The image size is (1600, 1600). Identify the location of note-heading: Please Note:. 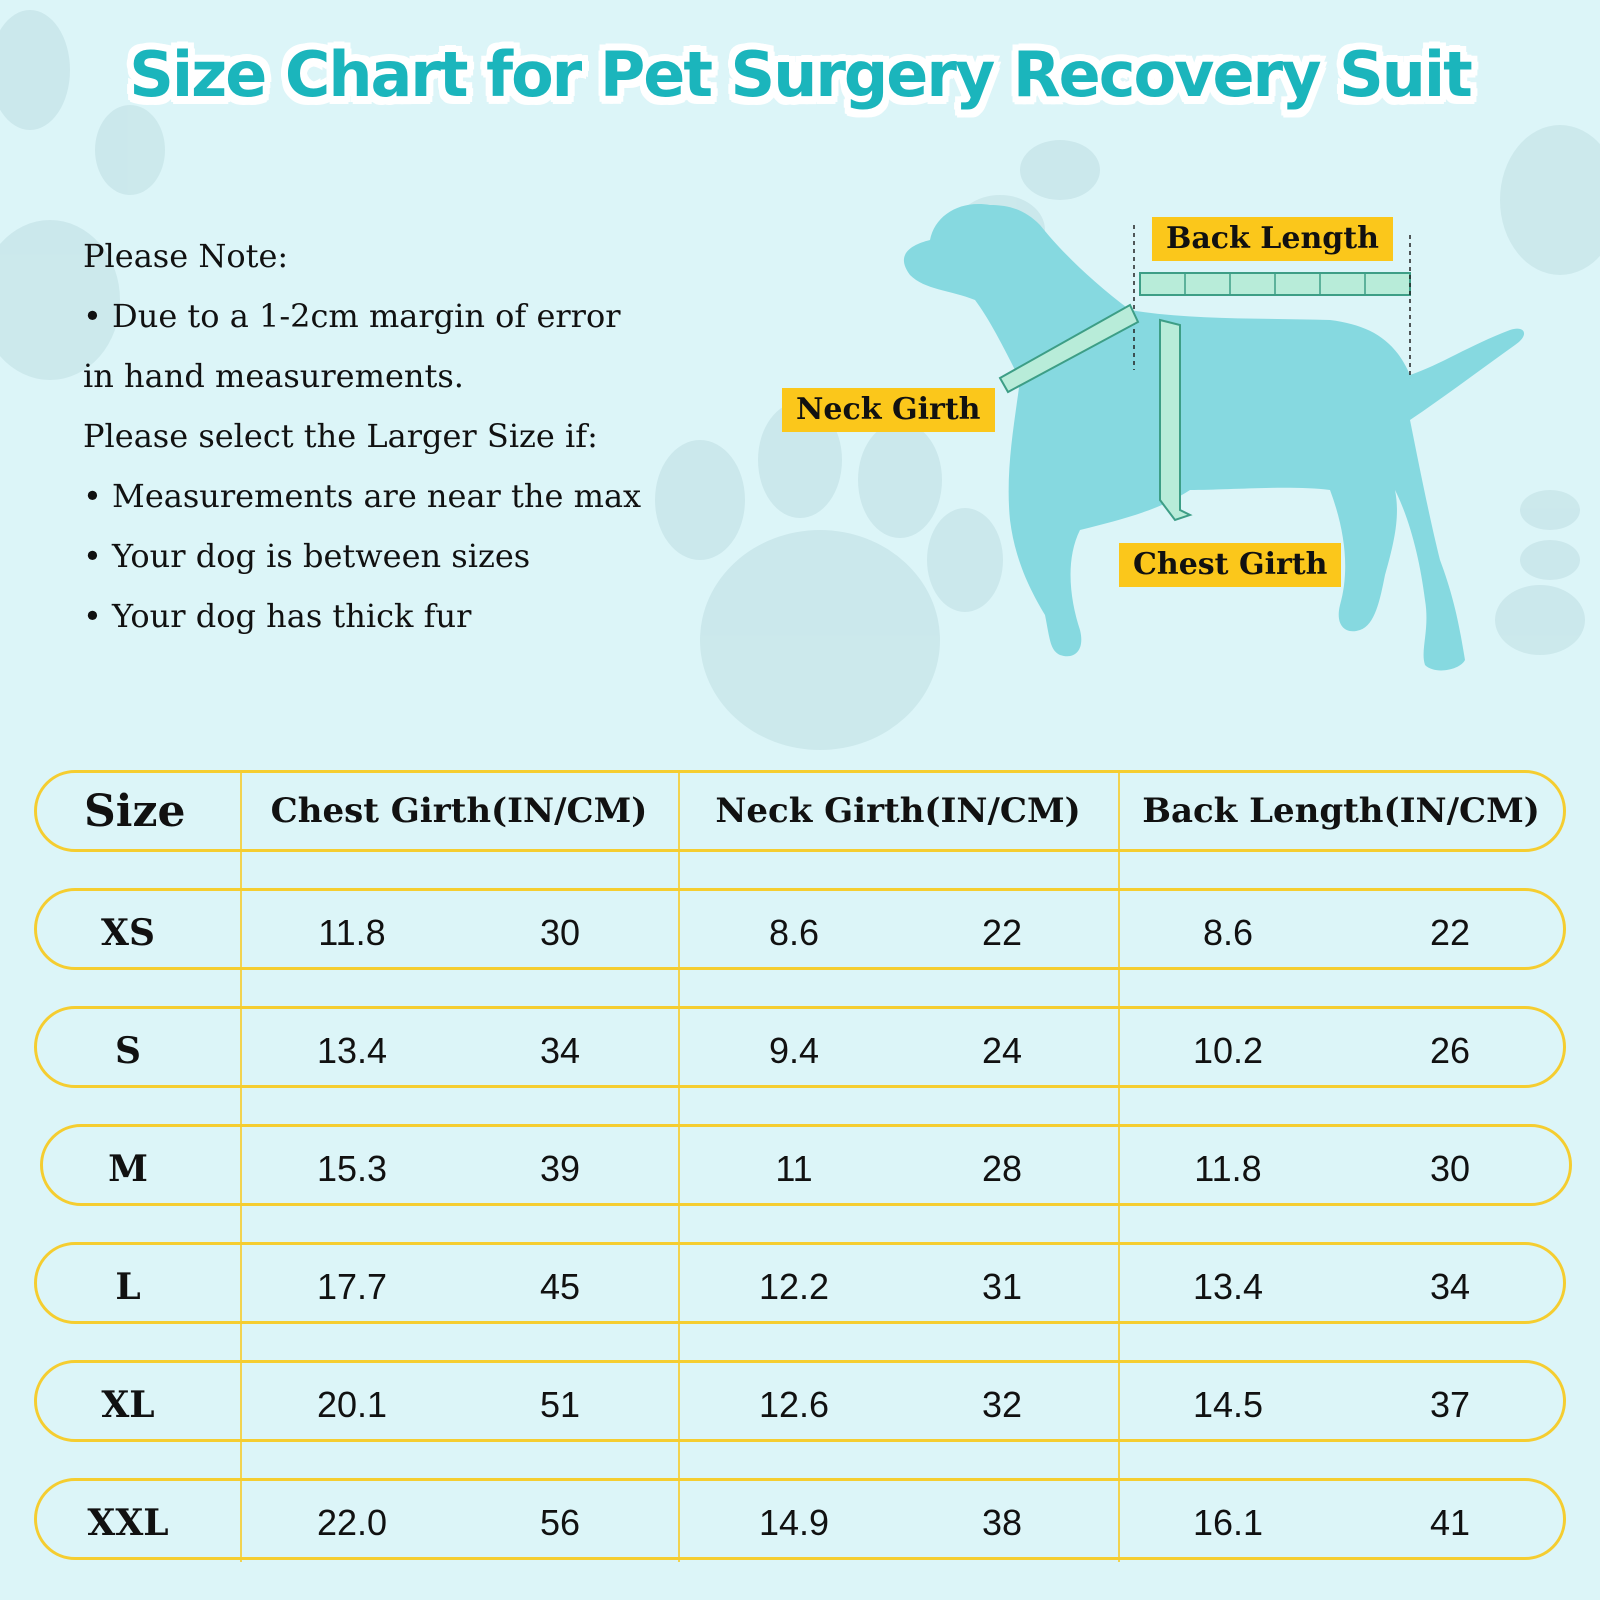
(186, 256).